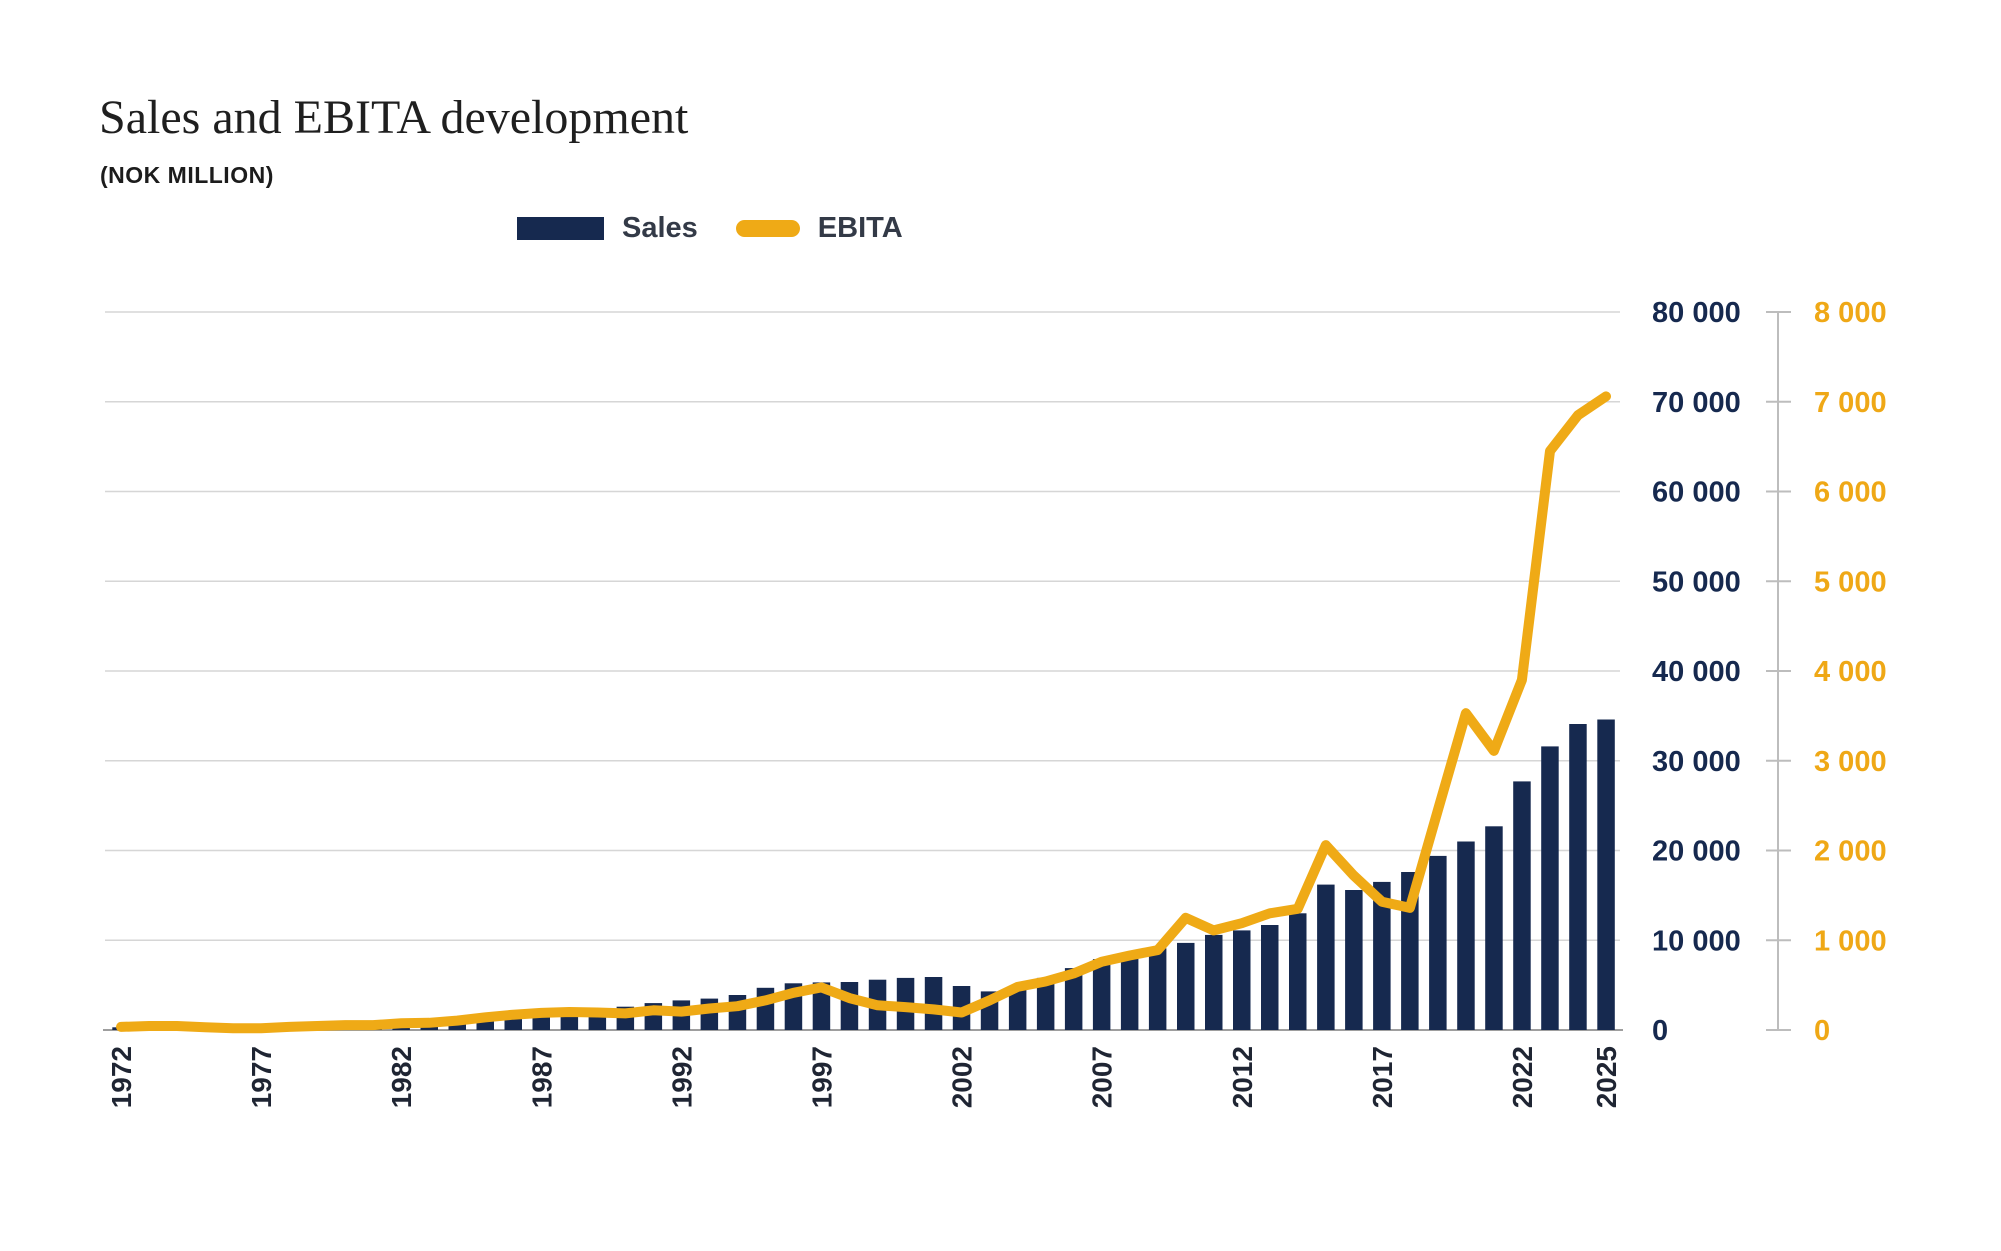 The height and width of the screenshot is (1251, 2001). Describe the element at coordinates (187, 175) in the screenshot. I see `chart-subtitle: (NOK MILLION)` at that location.